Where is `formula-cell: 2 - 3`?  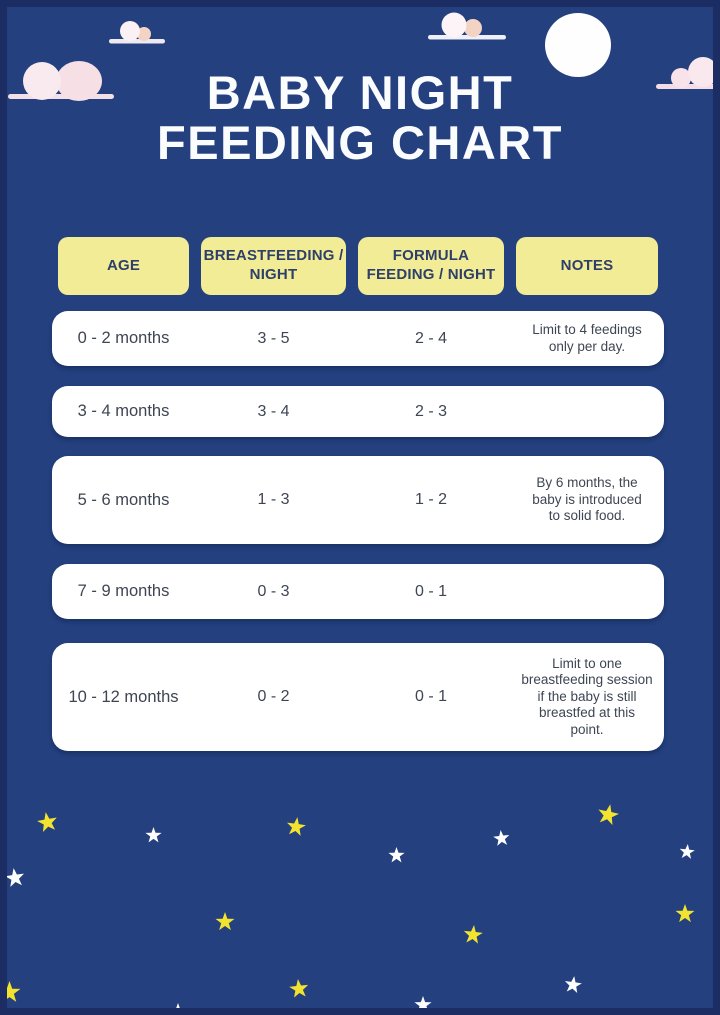
formula-cell: 2 - 3 is located at coordinates (430, 411).